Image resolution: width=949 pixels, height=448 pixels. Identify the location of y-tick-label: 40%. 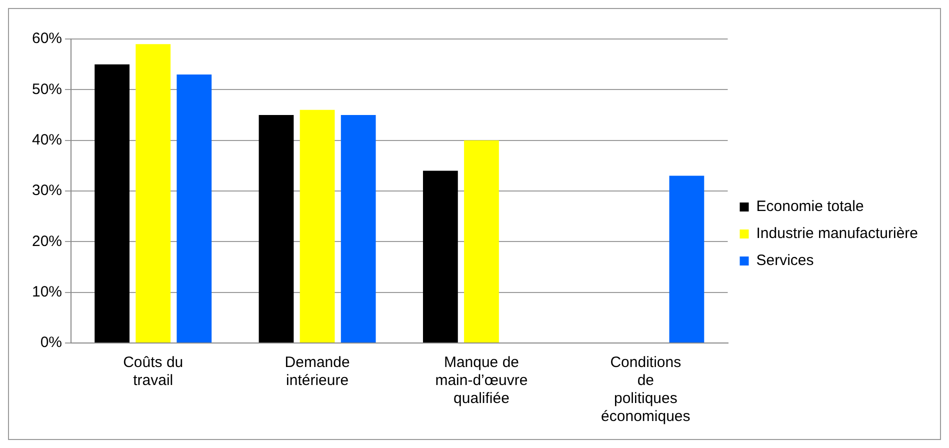
(47, 139).